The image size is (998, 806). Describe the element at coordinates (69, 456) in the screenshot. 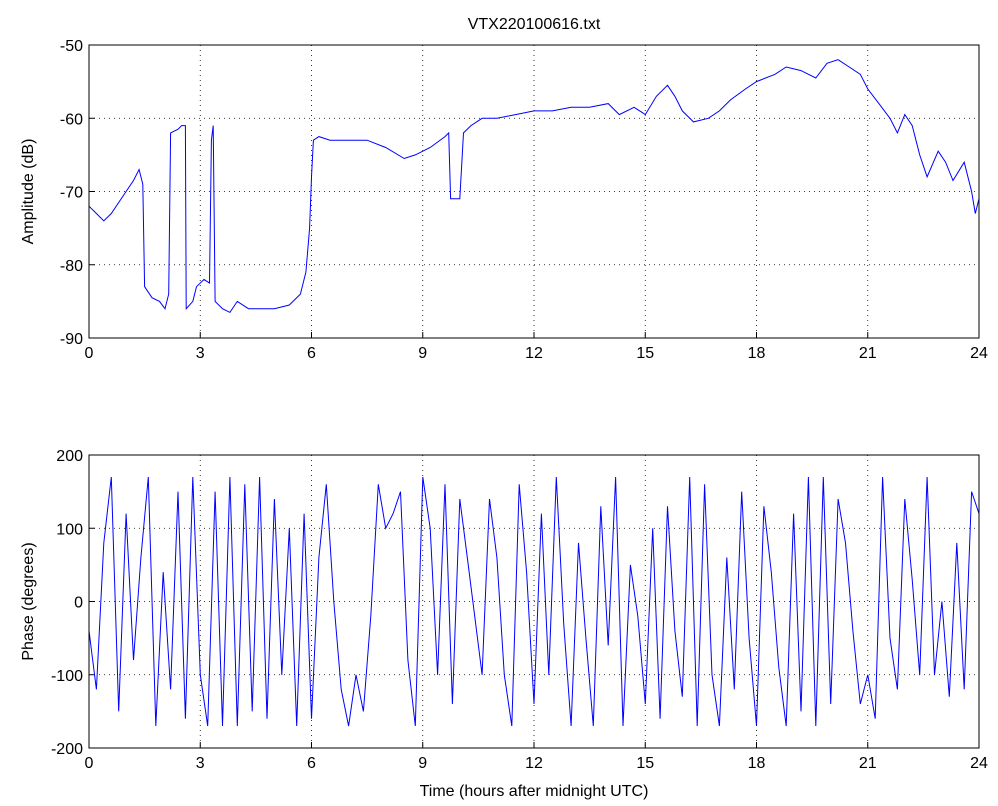

I see `y-tick-label: 200` at that location.